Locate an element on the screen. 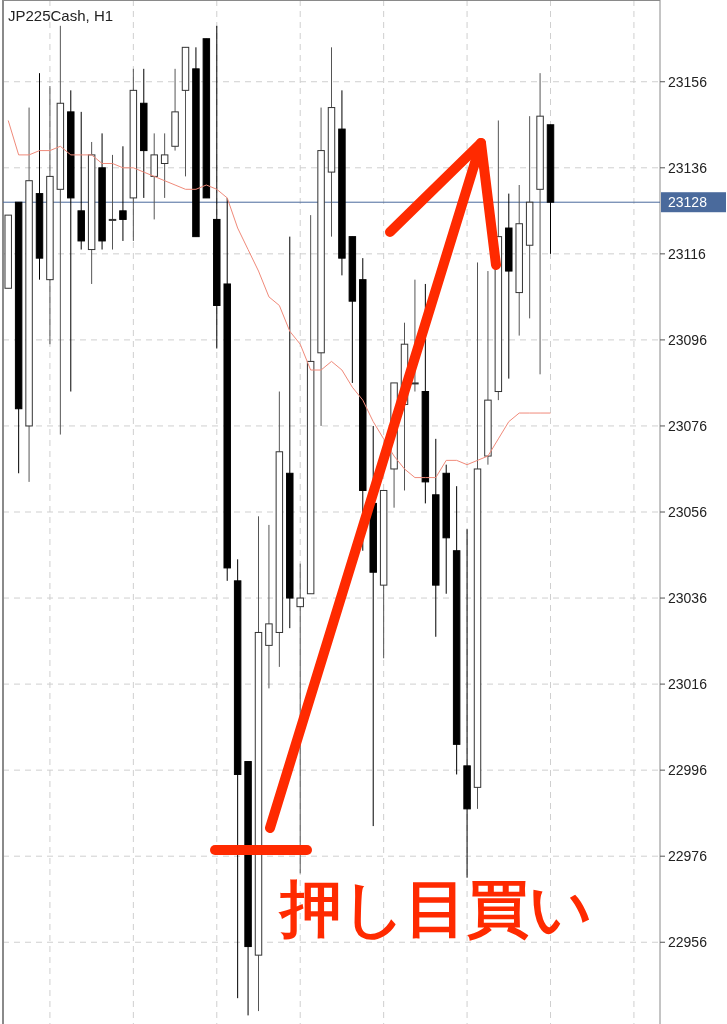 Image resolution: width=727 pixels, height=1024 pixels. y-tick-label: 23076 is located at coordinates (687, 425).